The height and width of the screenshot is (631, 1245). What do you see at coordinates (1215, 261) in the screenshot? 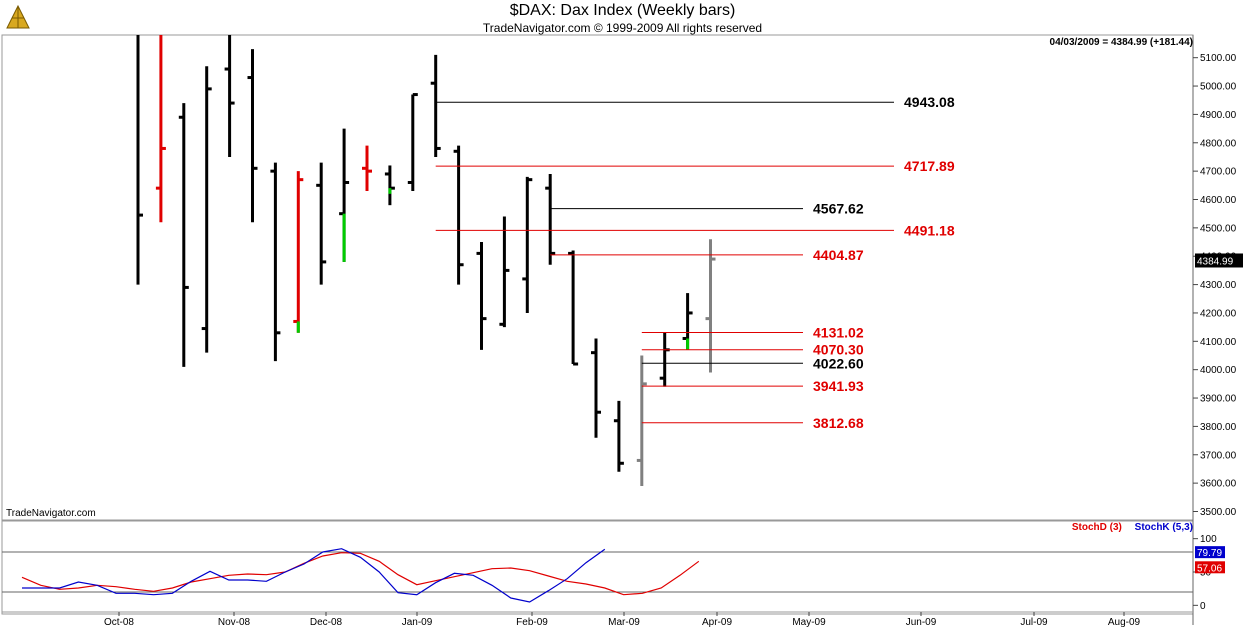
I see `last-price-tag-label: 4384.99` at bounding box center [1215, 261].